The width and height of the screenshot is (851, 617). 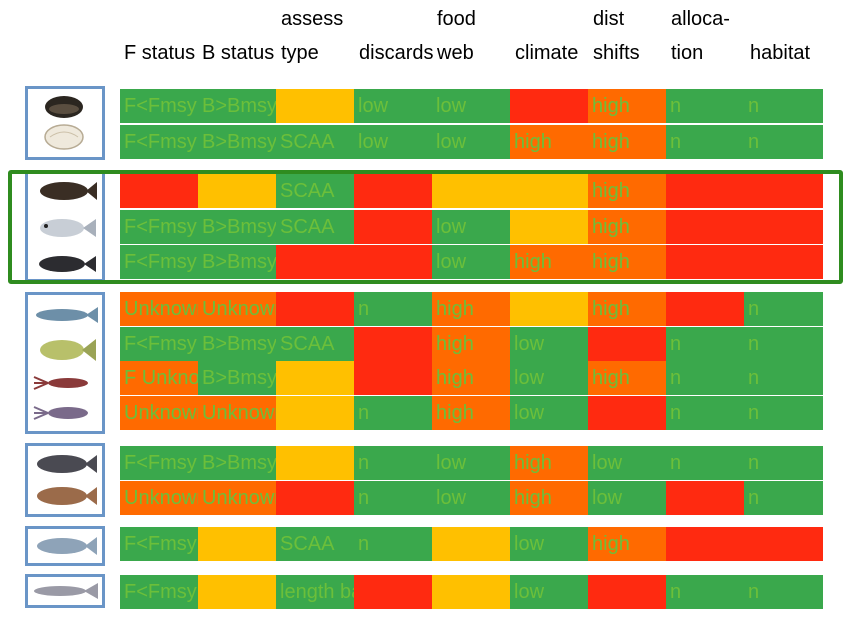 I want to click on heatmap-row: F<Fmsy B>Bmsy low low high n n, so click(x=471, y=106).